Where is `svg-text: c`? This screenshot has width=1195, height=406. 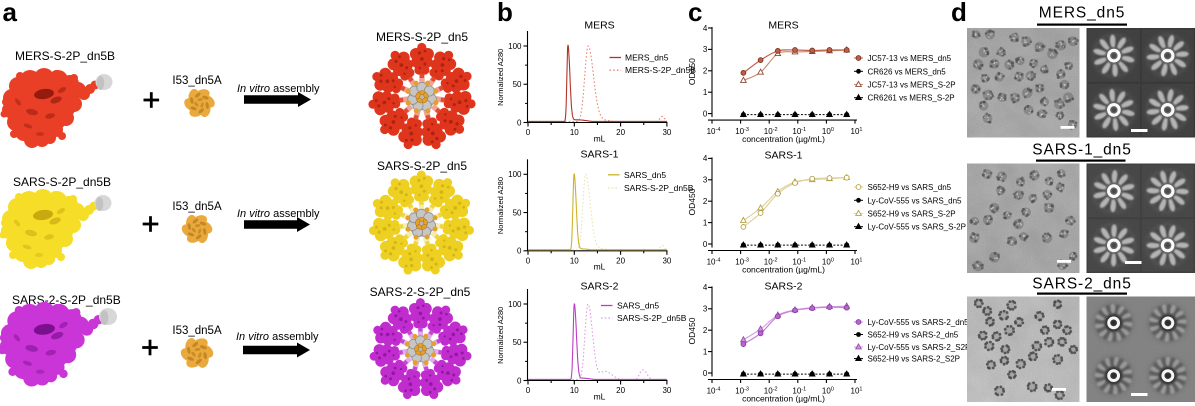
svg-text: c is located at coordinates (695, 13).